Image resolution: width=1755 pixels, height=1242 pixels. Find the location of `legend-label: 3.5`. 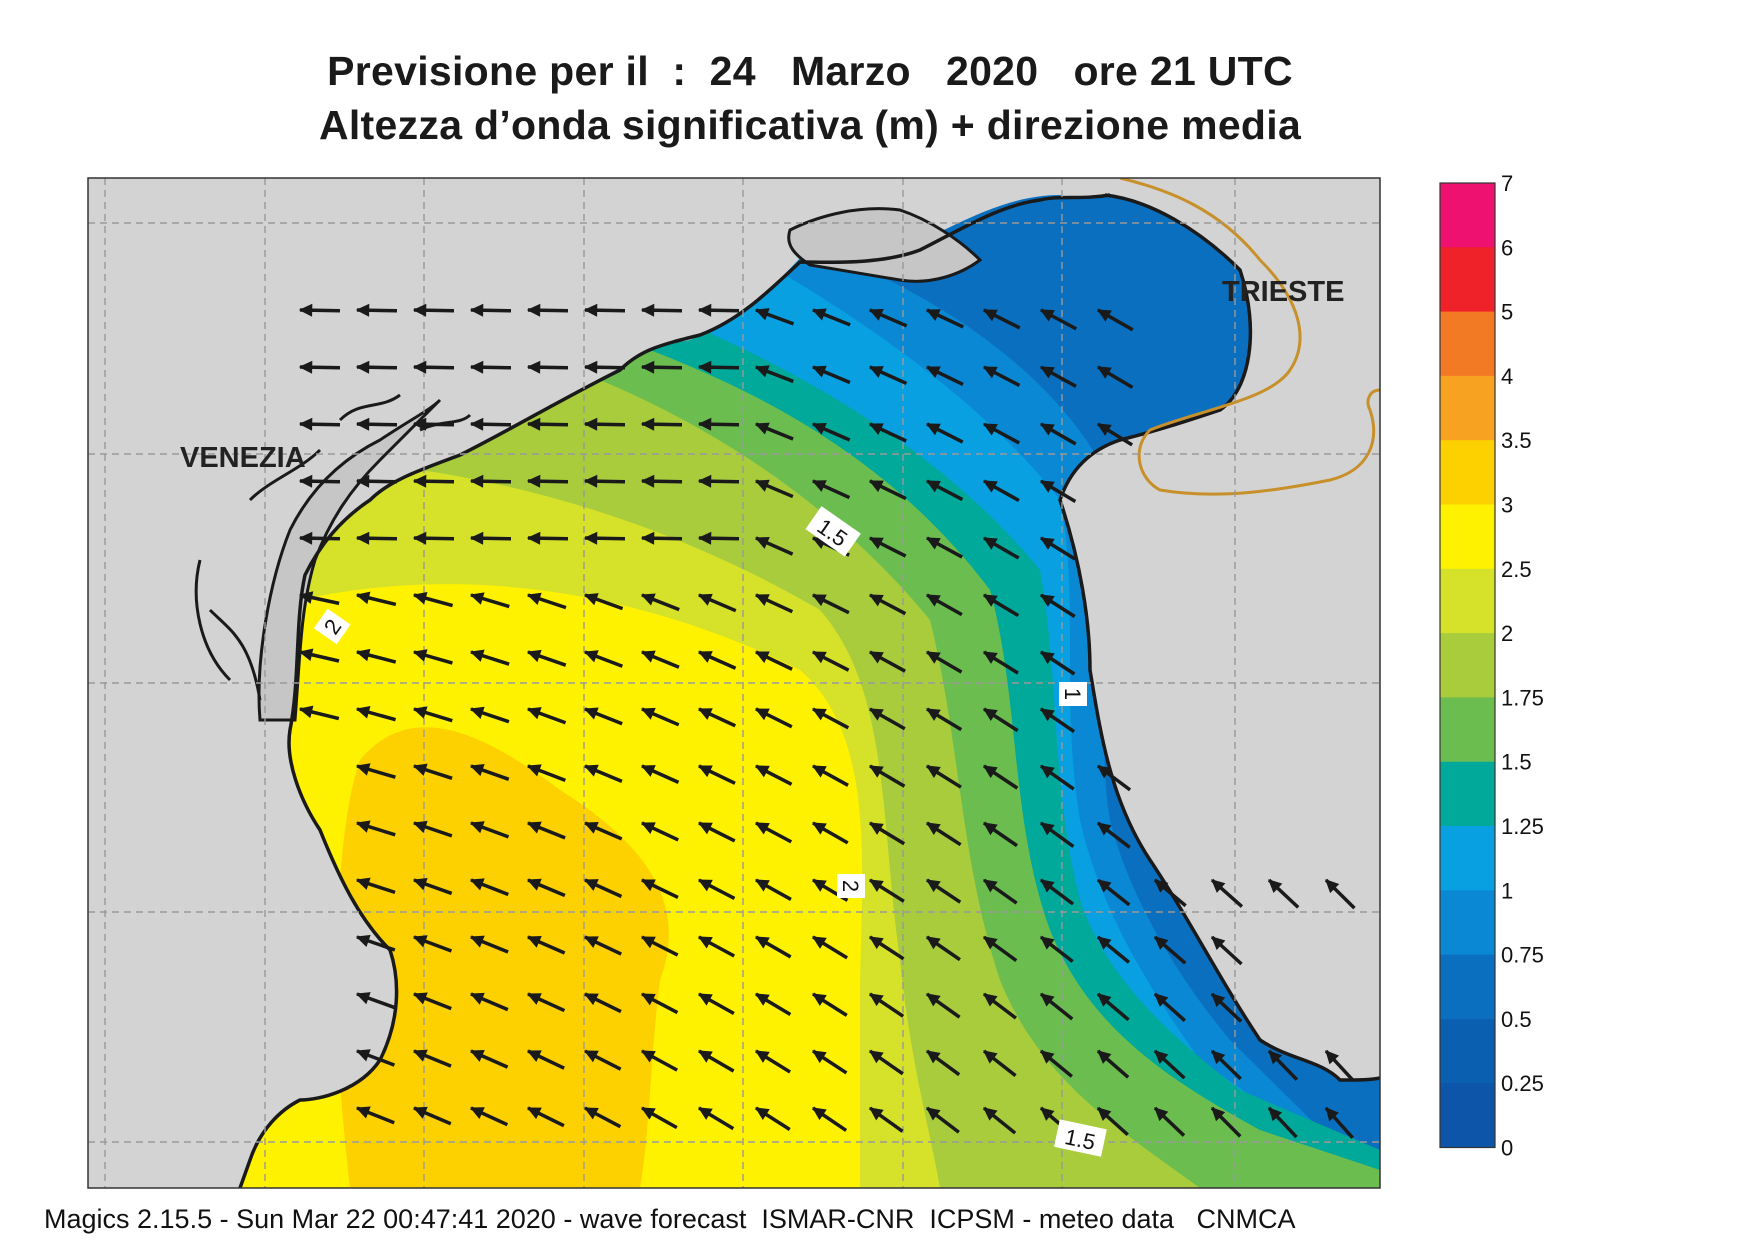

legend-label: 3.5 is located at coordinates (1516, 440).